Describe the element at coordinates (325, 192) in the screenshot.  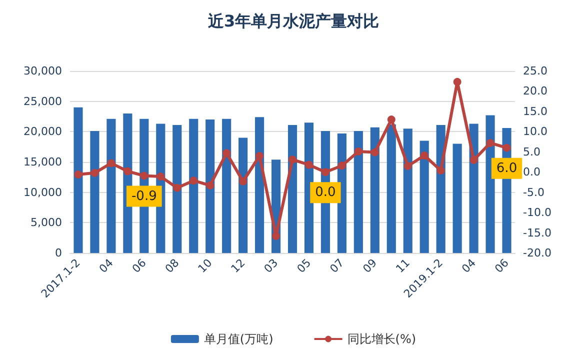
I see `data-label: 0.0` at that location.